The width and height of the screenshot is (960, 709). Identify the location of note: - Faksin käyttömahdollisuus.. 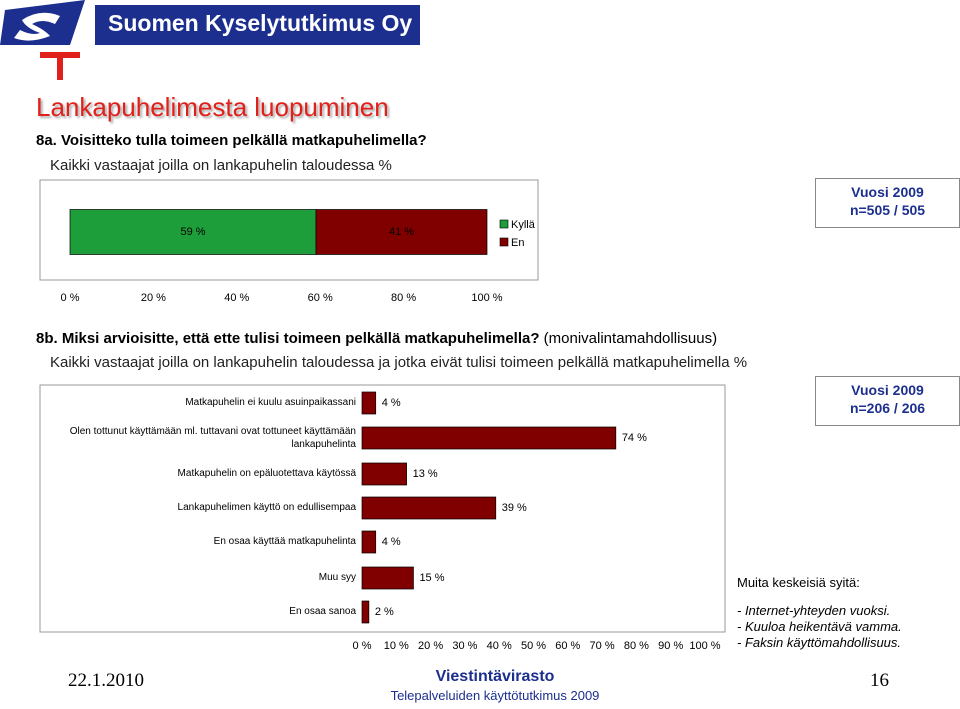
(819, 642).